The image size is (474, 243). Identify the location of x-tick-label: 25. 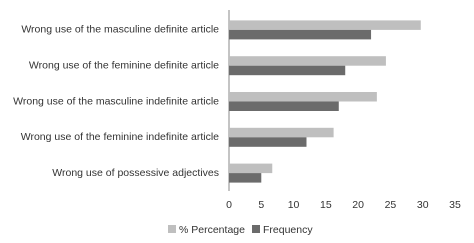
(391, 205).